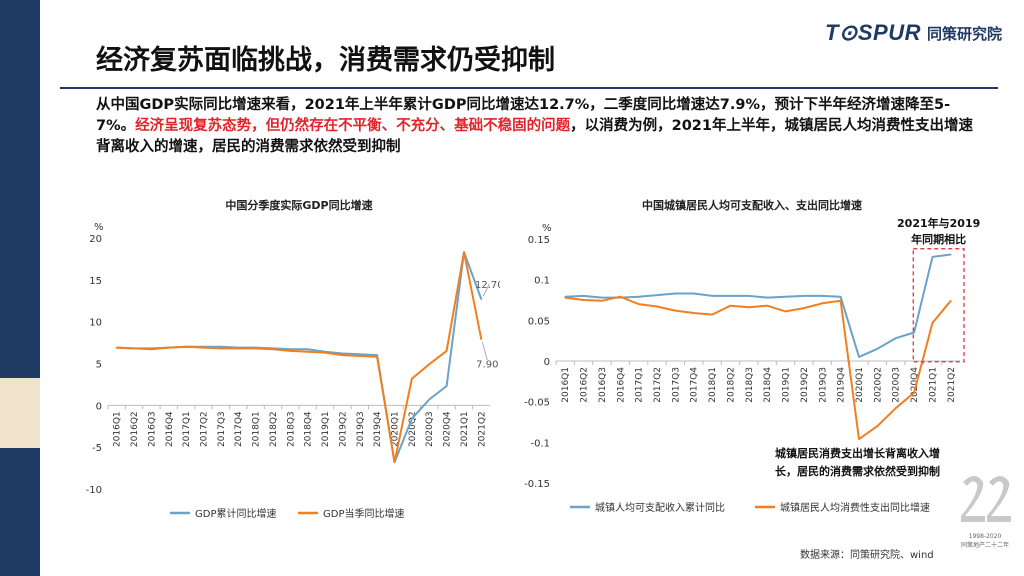 This screenshot has height=576, width=1024. What do you see at coordinates (542, 281) in the screenshot?
I see `y-tick-label: 0.1` at bounding box center [542, 281].